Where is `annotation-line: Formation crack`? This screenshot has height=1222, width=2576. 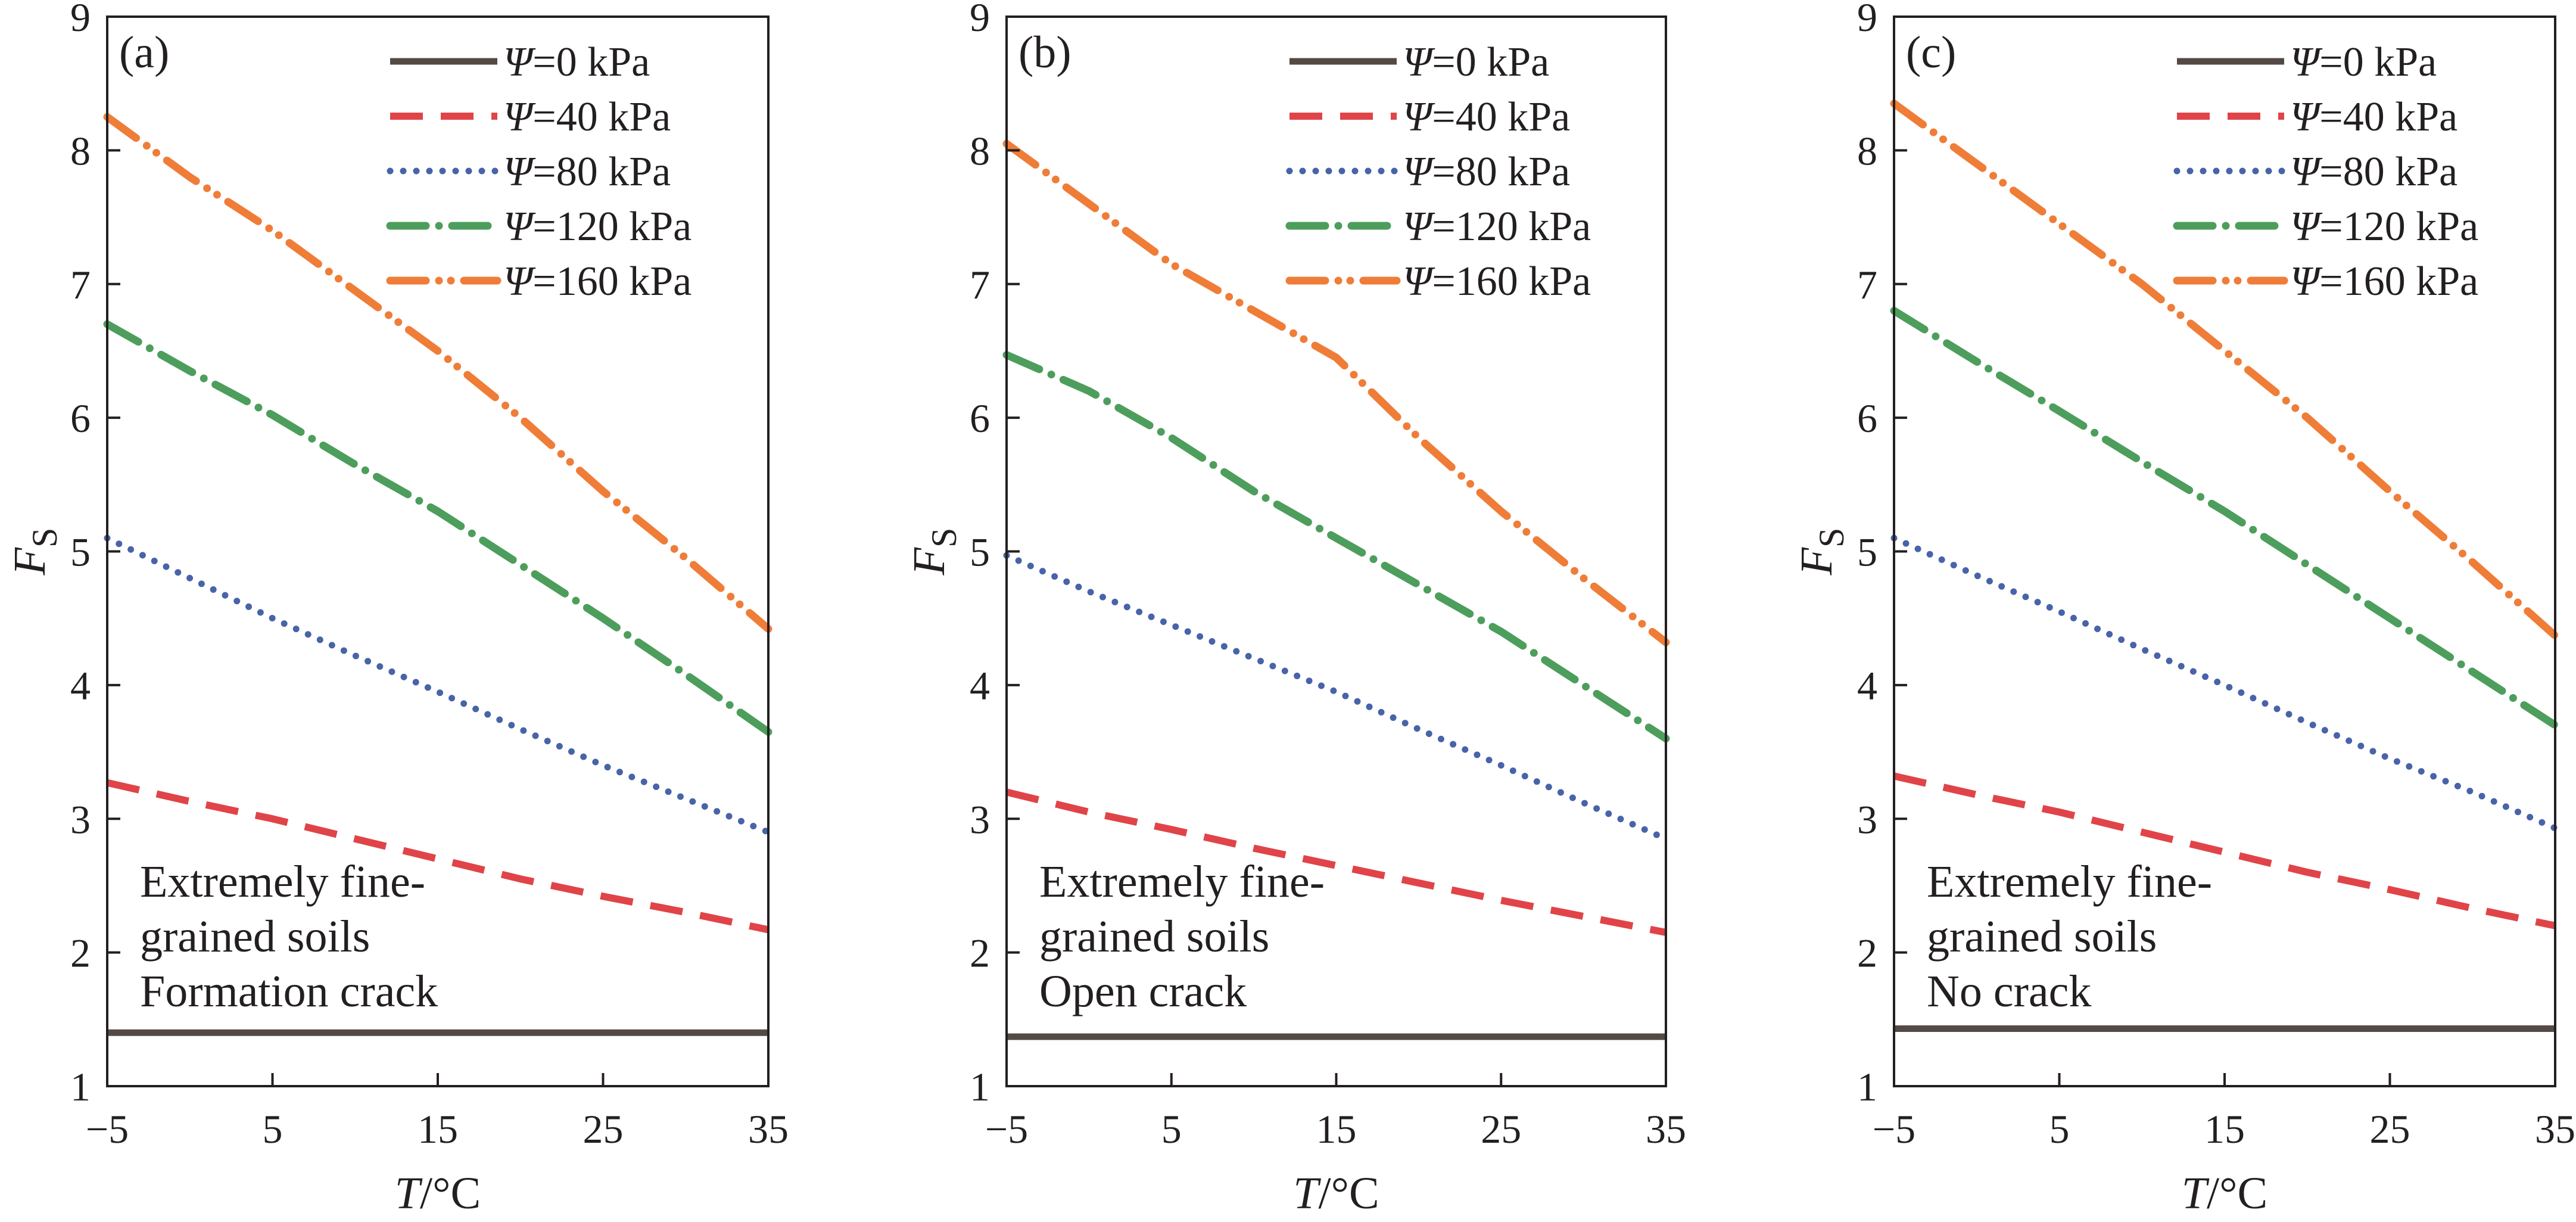
annotation-line: Formation crack is located at coordinates (289, 991).